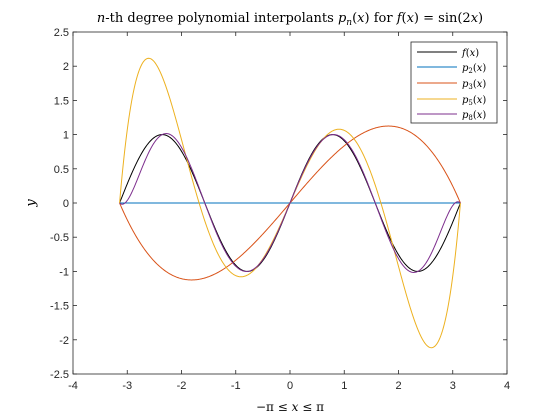 This screenshot has height=420, width=560. Describe the element at coordinates (474, 101) in the screenshot. I see `svg-text: p5(x)` at that location.